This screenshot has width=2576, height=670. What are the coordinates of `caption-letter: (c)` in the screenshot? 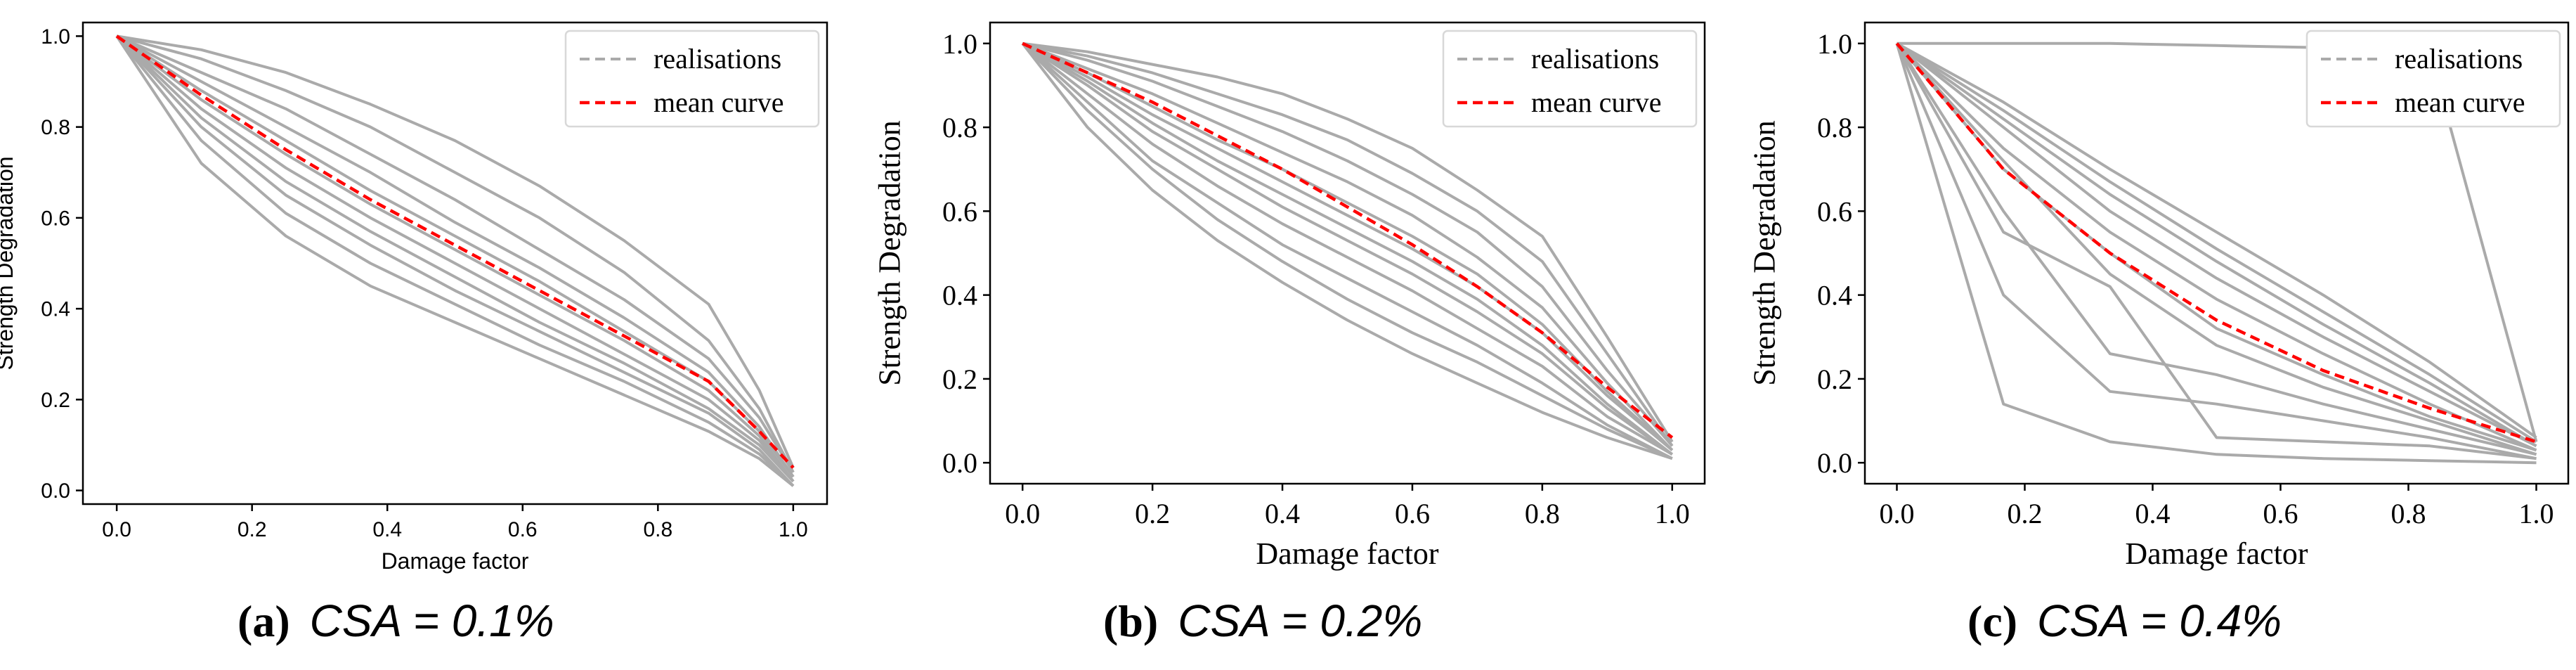 It's located at (1992, 621).